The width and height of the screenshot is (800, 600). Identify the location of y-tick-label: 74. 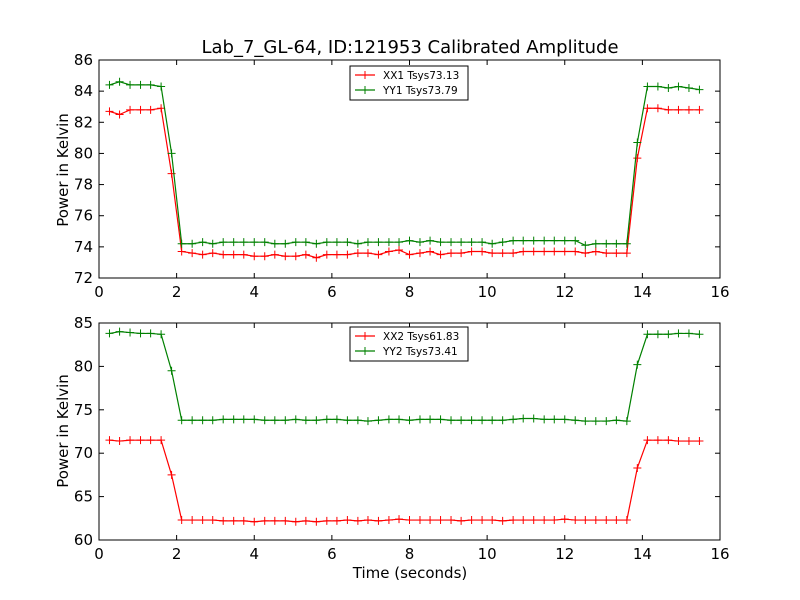
(83, 247).